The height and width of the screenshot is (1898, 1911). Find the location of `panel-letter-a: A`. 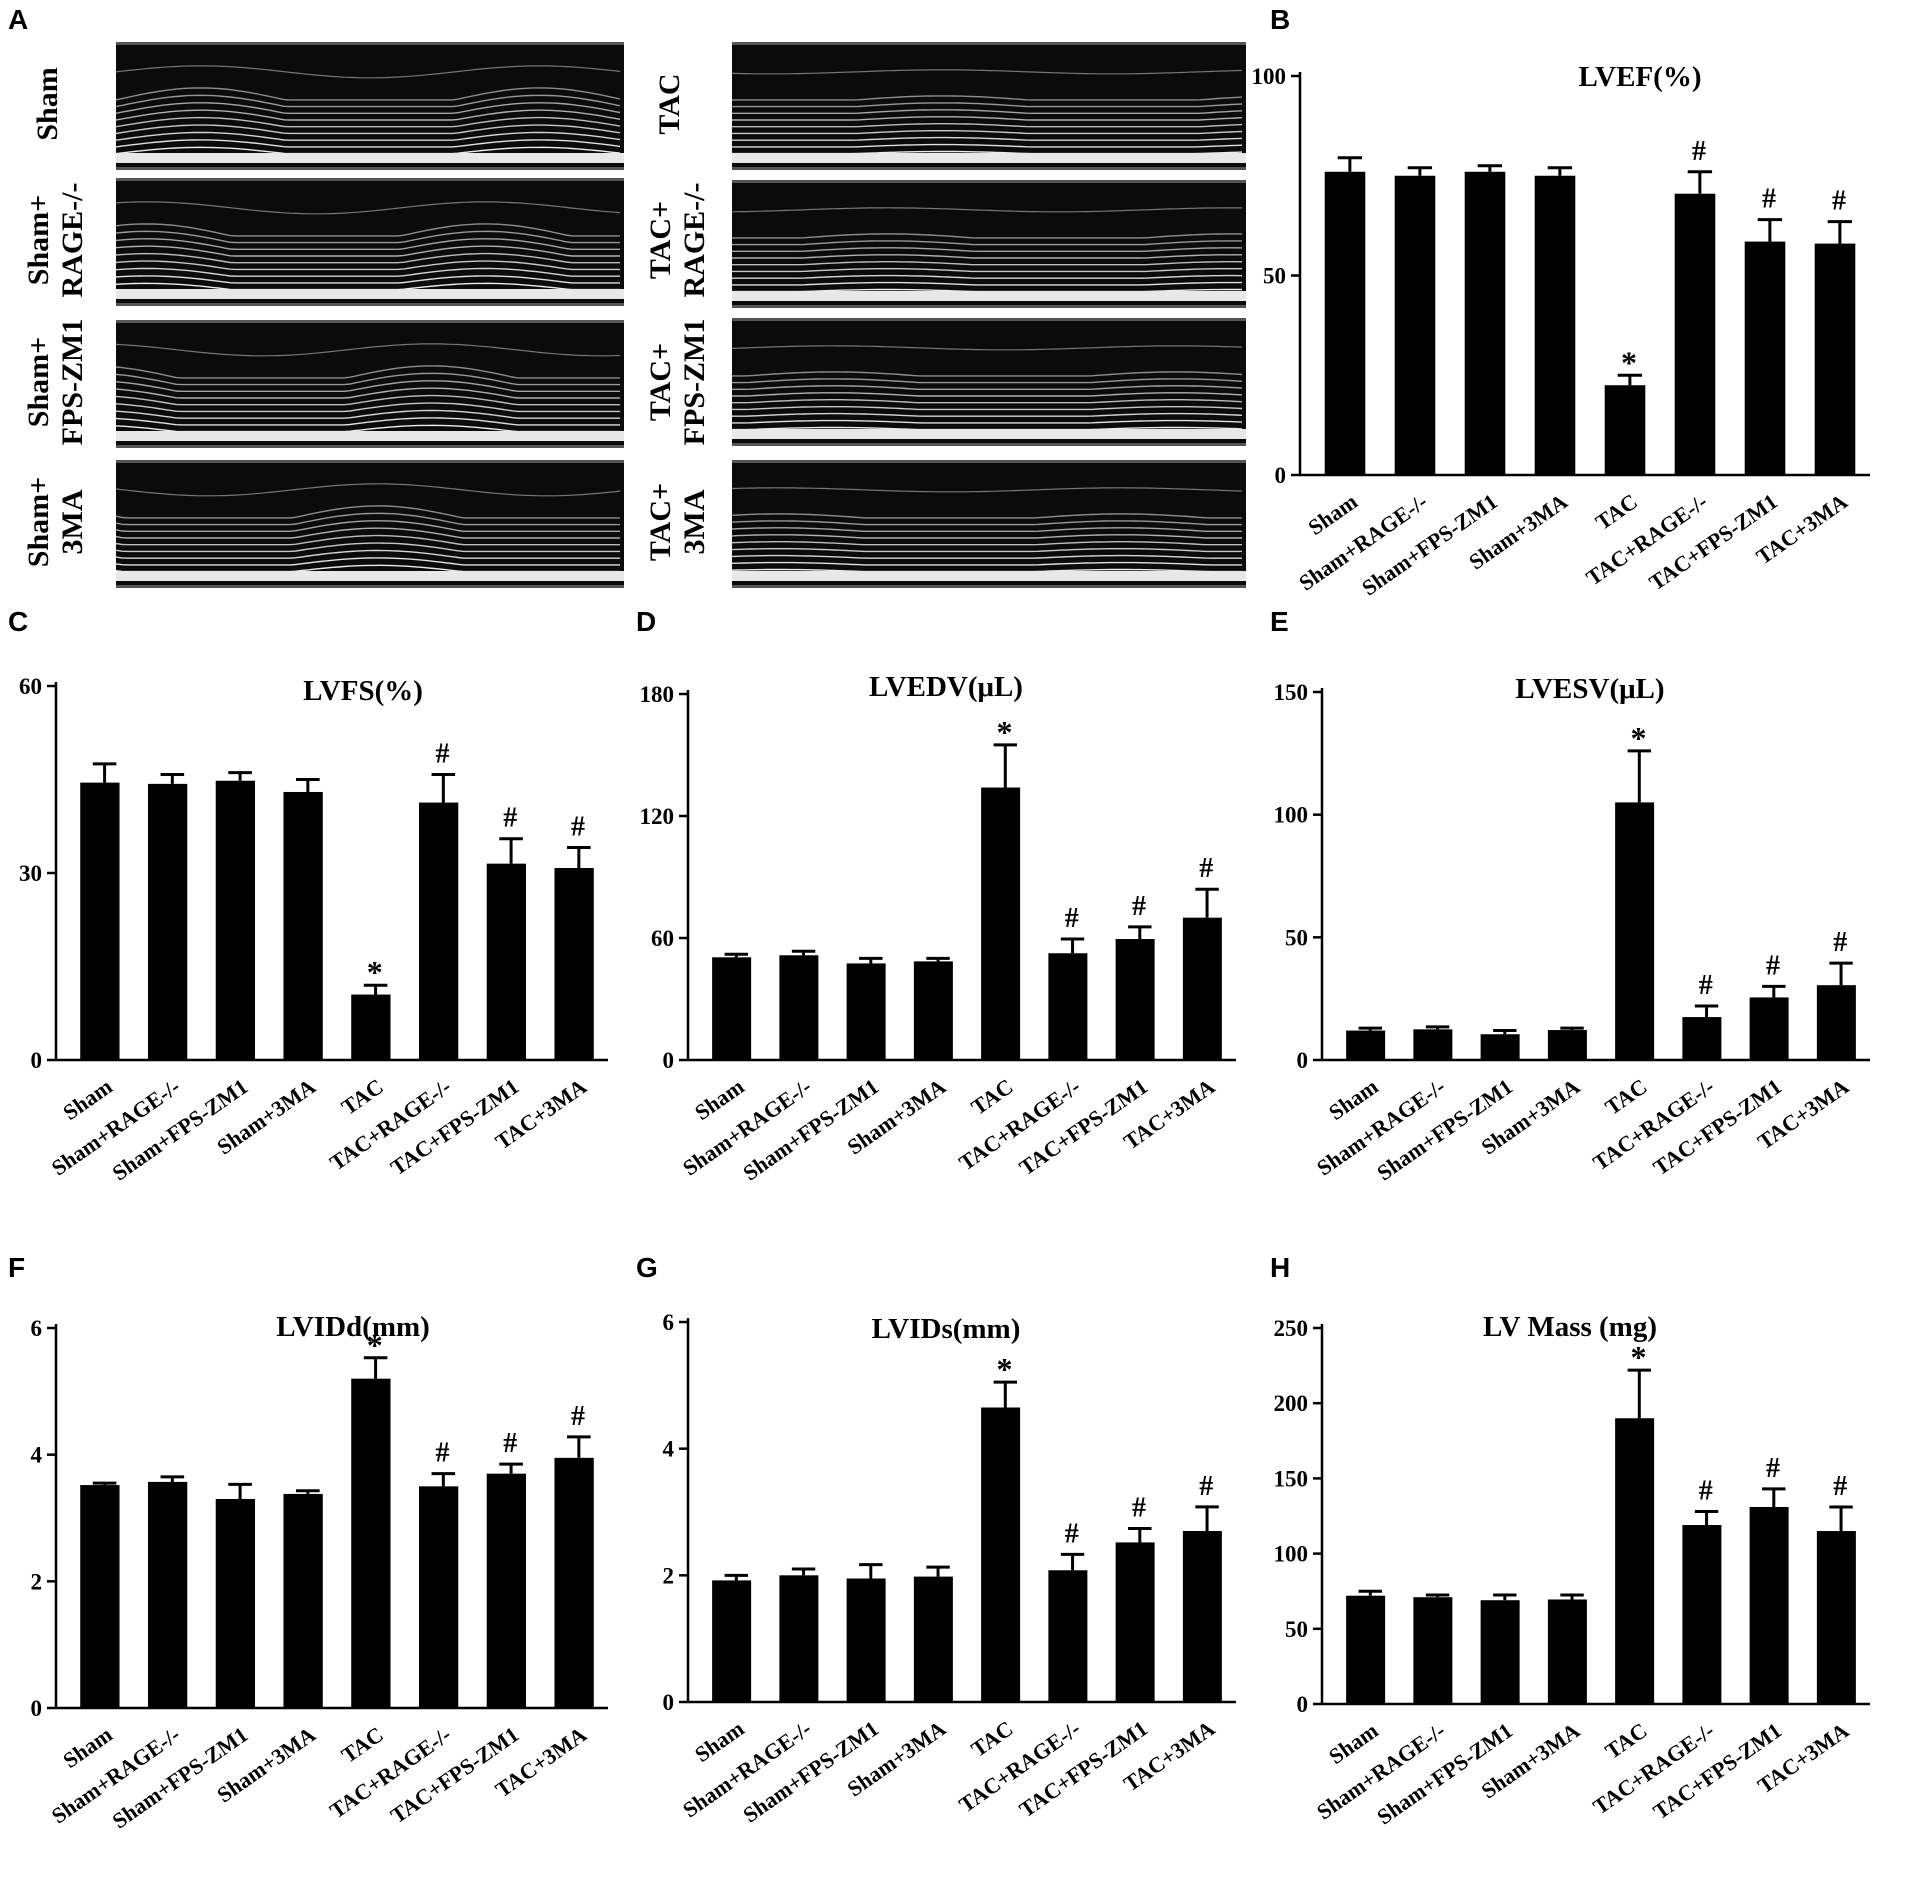

panel-letter-a: A is located at coordinates (18, 19).